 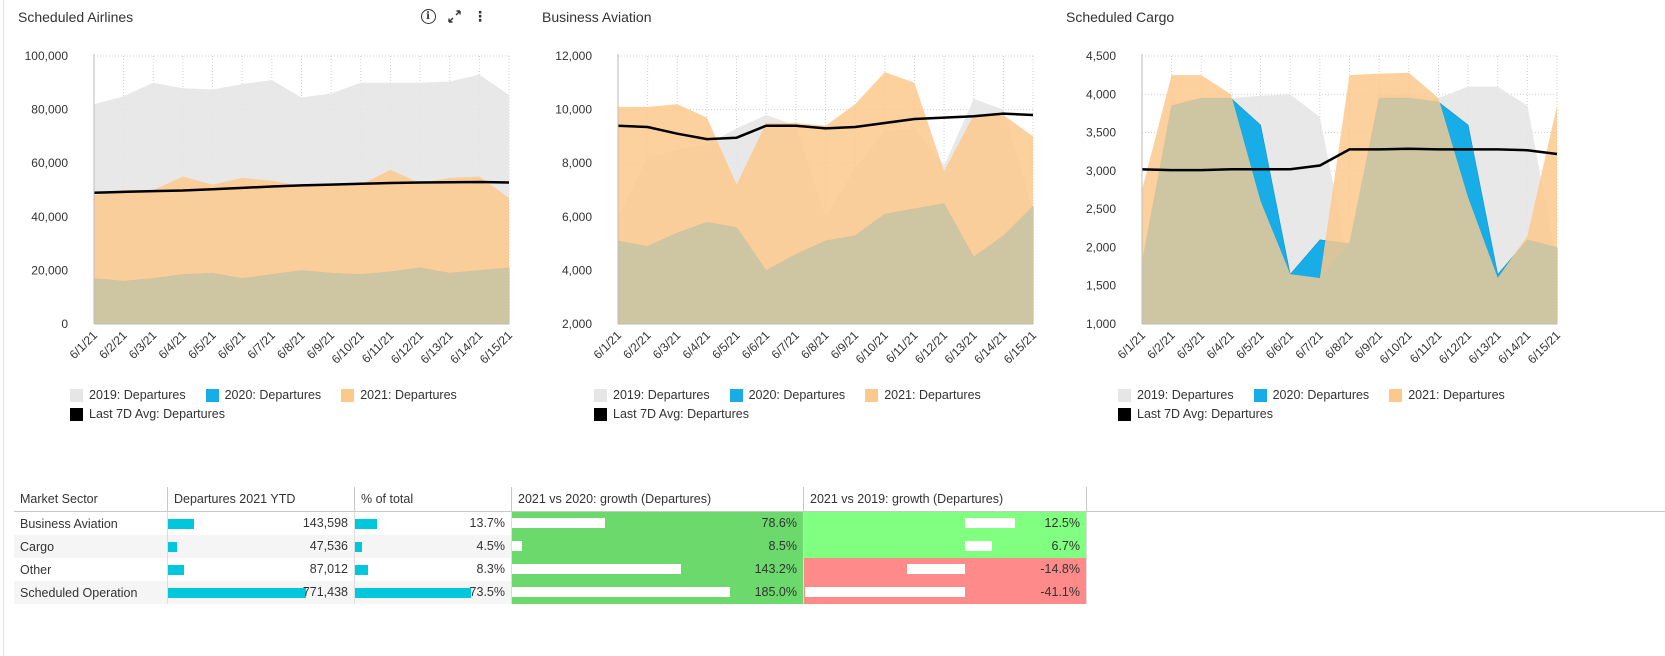 What do you see at coordinates (577, 217) in the screenshot?
I see `y-tick-label: 6,000` at bounding box center [577, 217].